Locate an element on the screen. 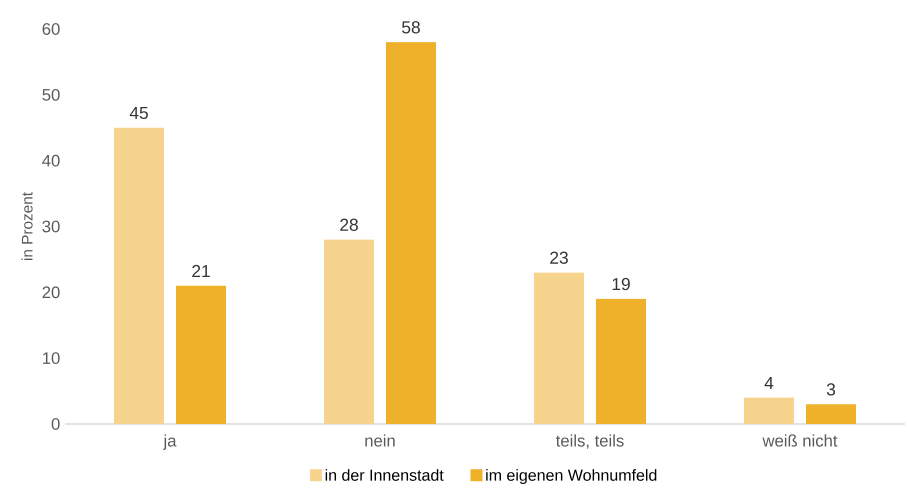  y-tick-label: 30 is located at coordinates (51, 226).